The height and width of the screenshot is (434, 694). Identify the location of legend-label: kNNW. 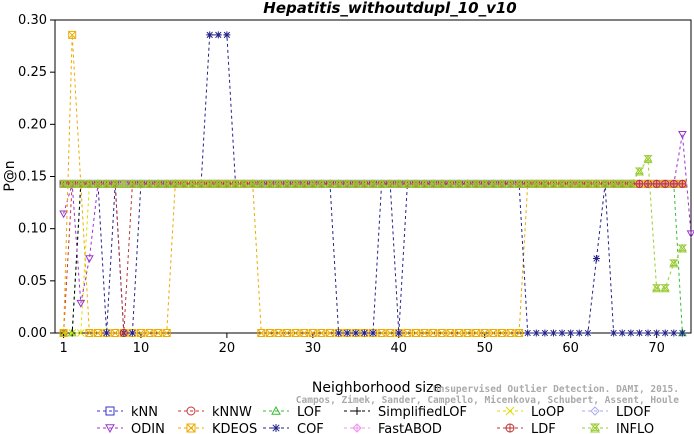
(232, 412).